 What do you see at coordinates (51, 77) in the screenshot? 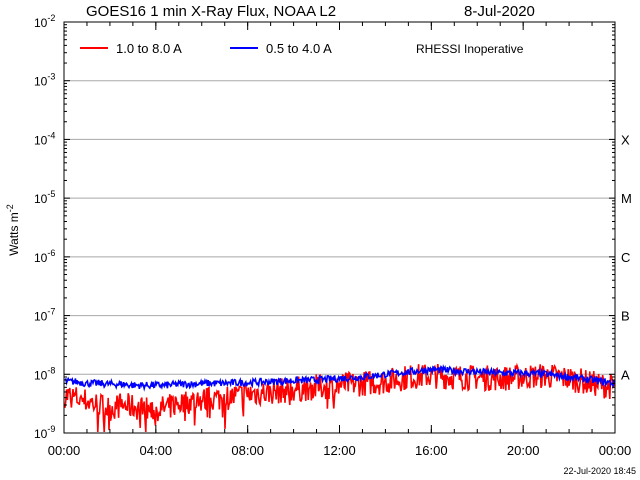
I see `y-tick-exp: -3` at bounding box center [51, 77].